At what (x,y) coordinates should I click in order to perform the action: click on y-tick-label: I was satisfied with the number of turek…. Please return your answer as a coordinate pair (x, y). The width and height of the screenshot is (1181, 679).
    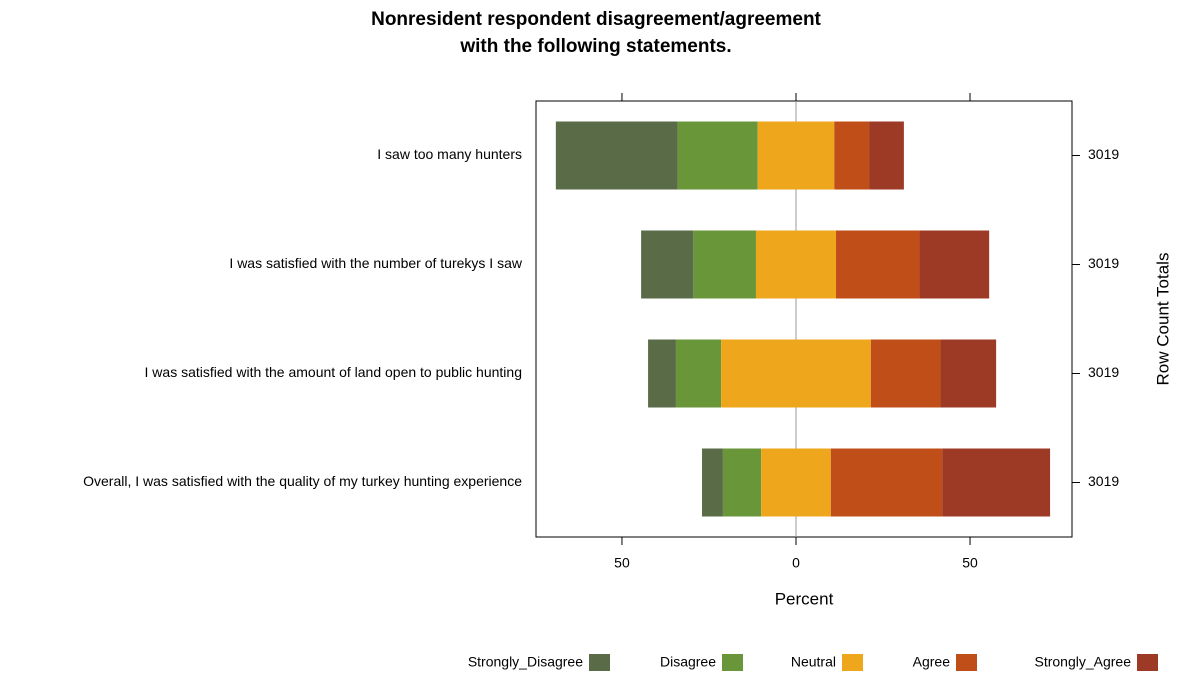
    Looking at the image, I should click on (375, 263).